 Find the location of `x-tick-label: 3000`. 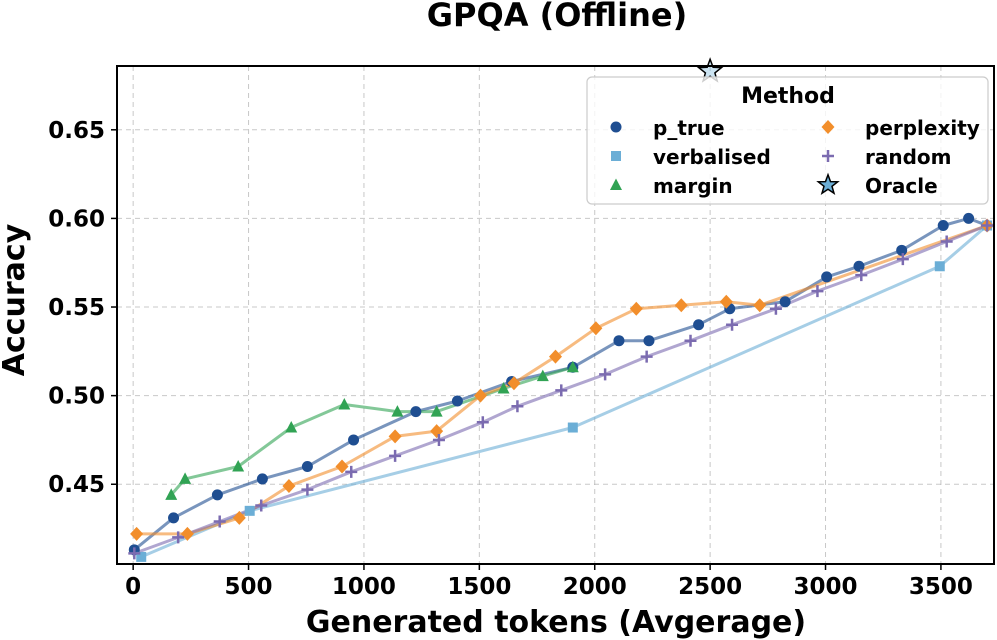

x-tick-label: 3000 is located at coordinates (826, 587).